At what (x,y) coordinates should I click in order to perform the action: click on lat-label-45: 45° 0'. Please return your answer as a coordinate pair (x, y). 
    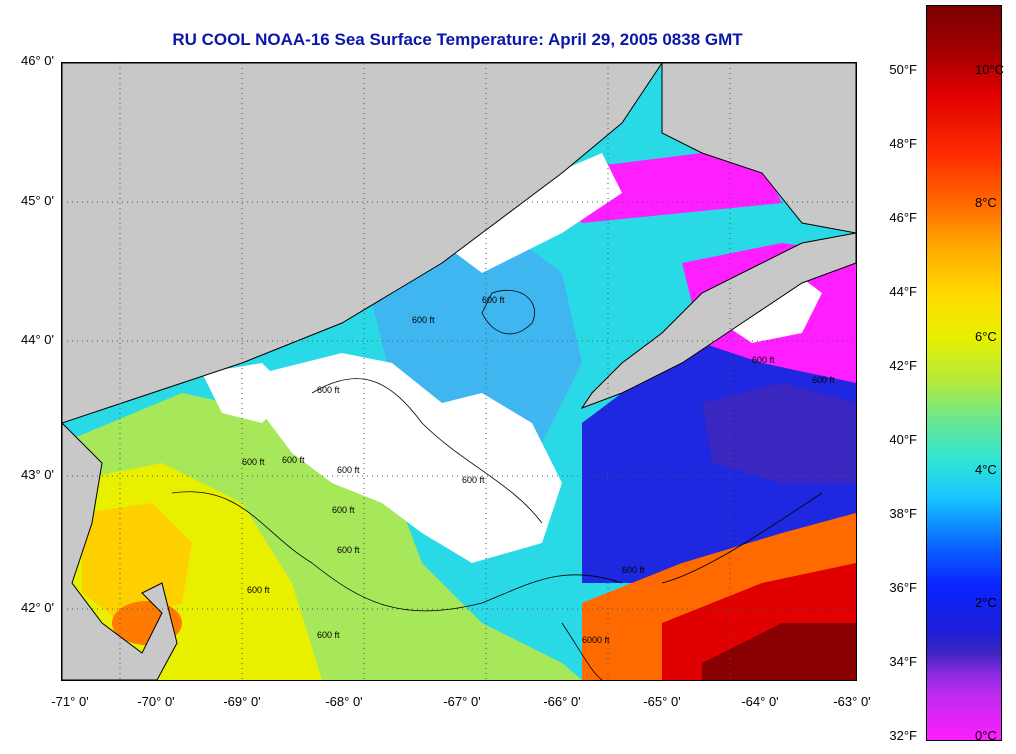
    Looking at the image, I should click on (37, 200).